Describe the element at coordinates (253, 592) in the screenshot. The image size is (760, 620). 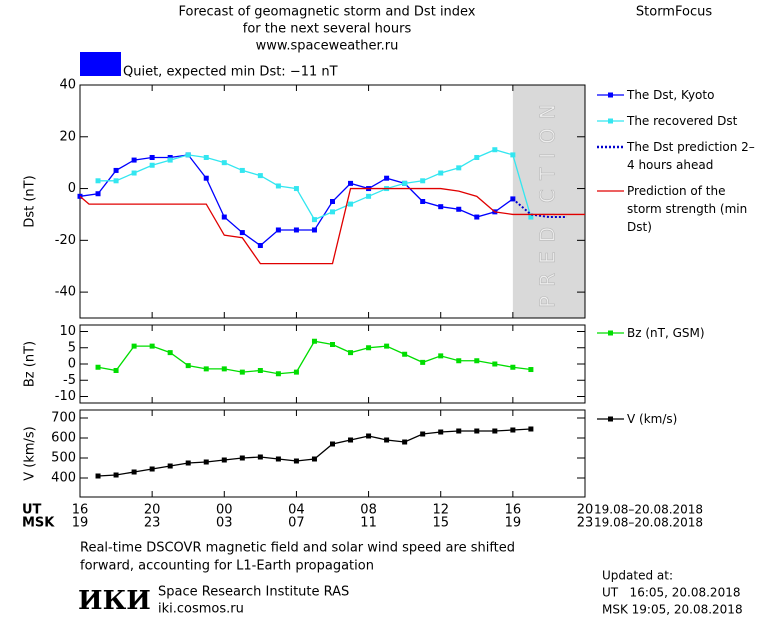
I see `institute: Space Research Institute RAS` at that location.